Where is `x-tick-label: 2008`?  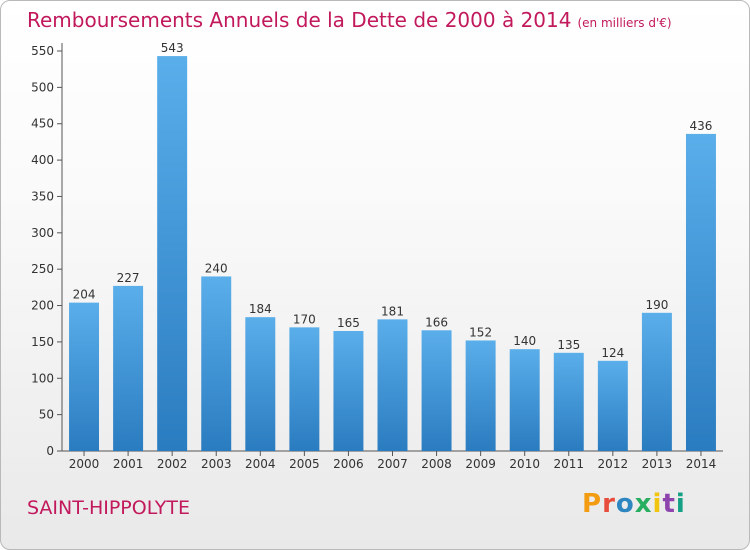
x-tick-label: 2008 is located at coordinates (436, 464).